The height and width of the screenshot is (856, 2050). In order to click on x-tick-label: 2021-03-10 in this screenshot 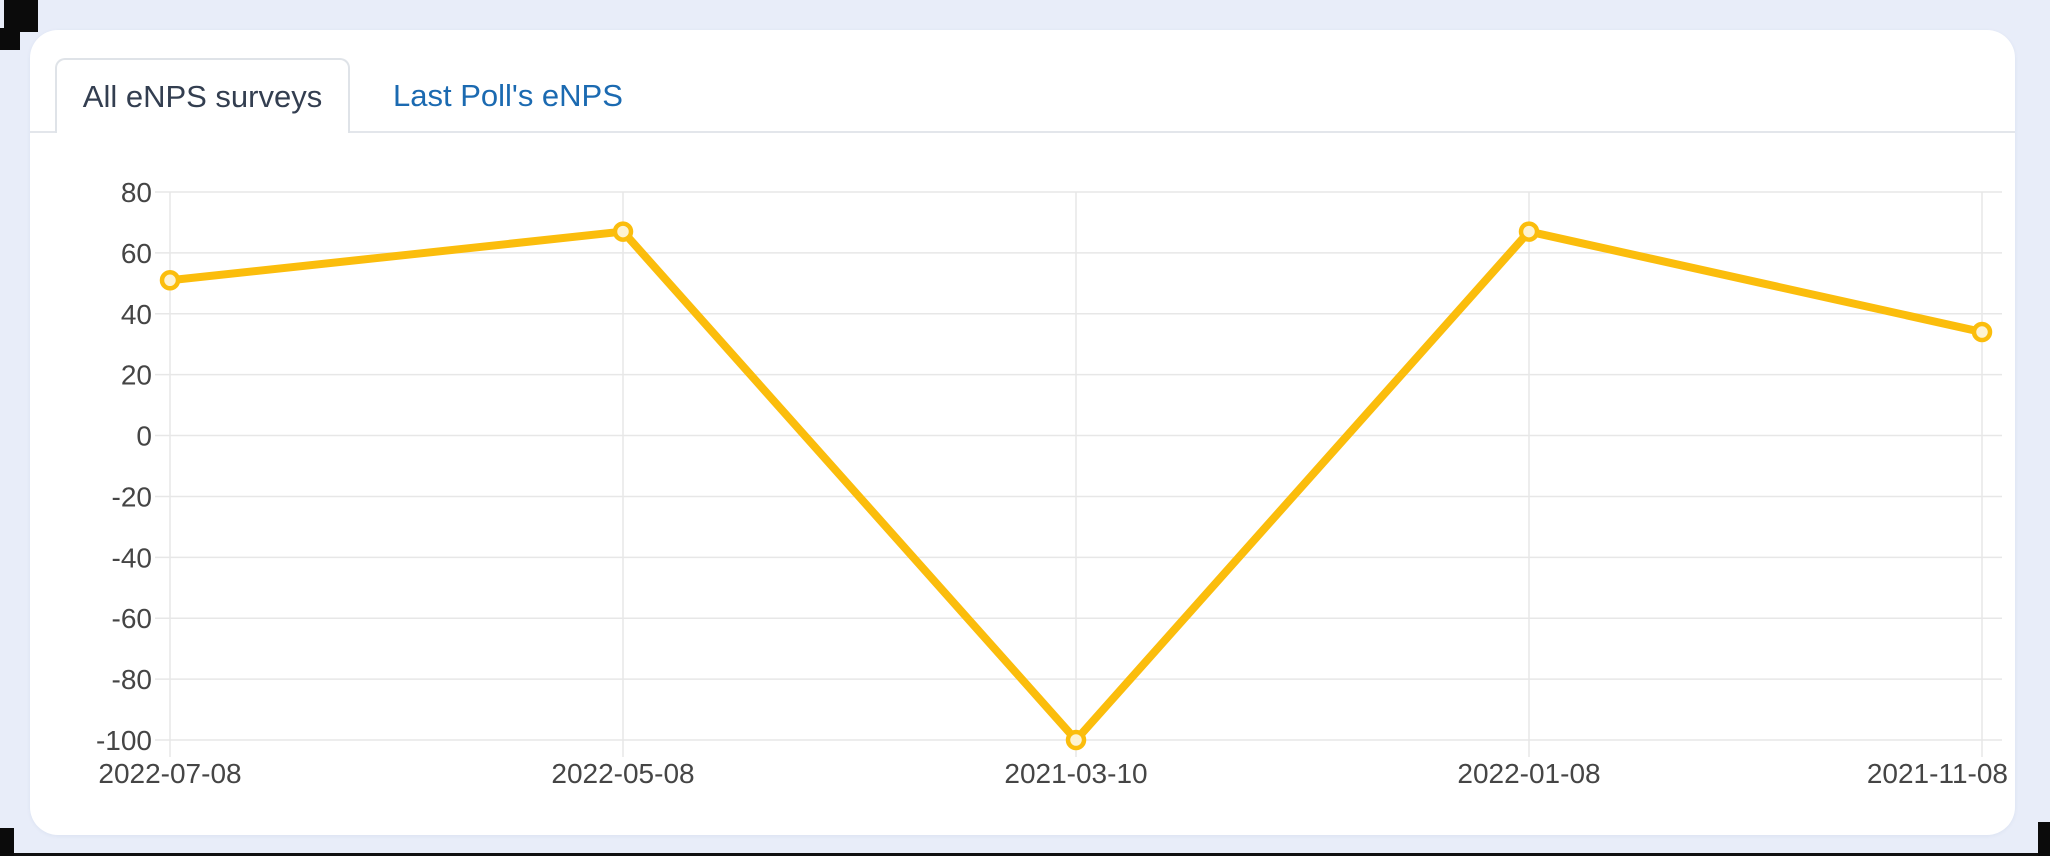, I will do `click(1075, 773)`.